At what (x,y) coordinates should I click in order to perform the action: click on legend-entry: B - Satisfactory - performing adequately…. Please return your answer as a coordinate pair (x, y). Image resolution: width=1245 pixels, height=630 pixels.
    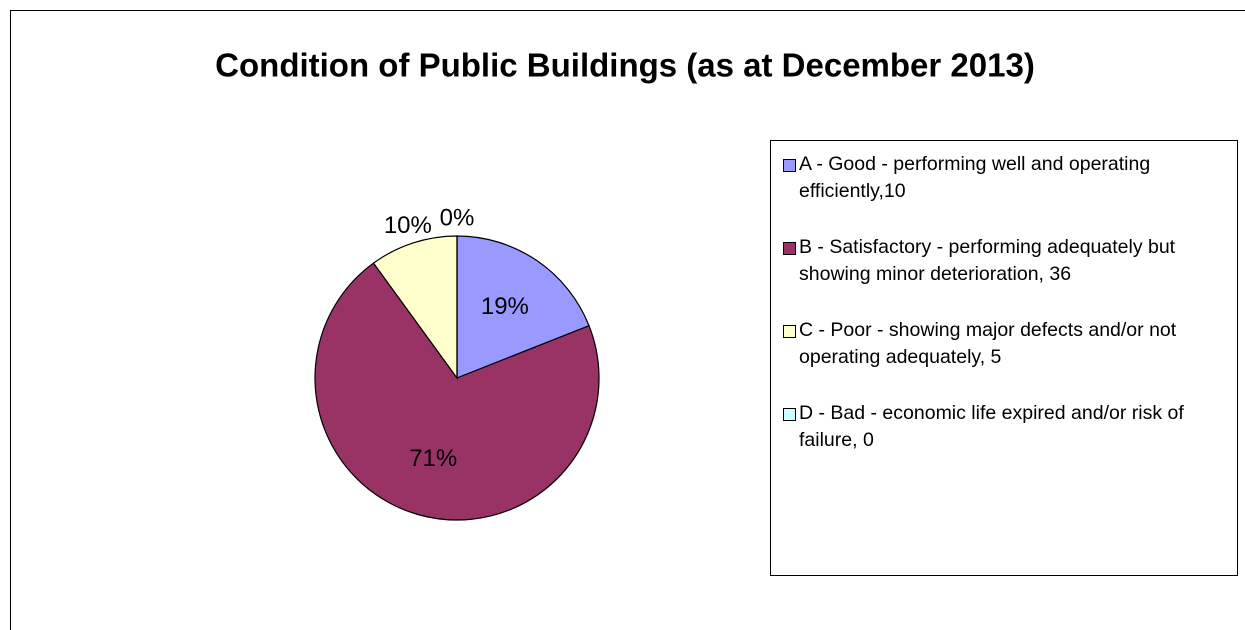
    Looking at the image, I should click on (1005, 261).